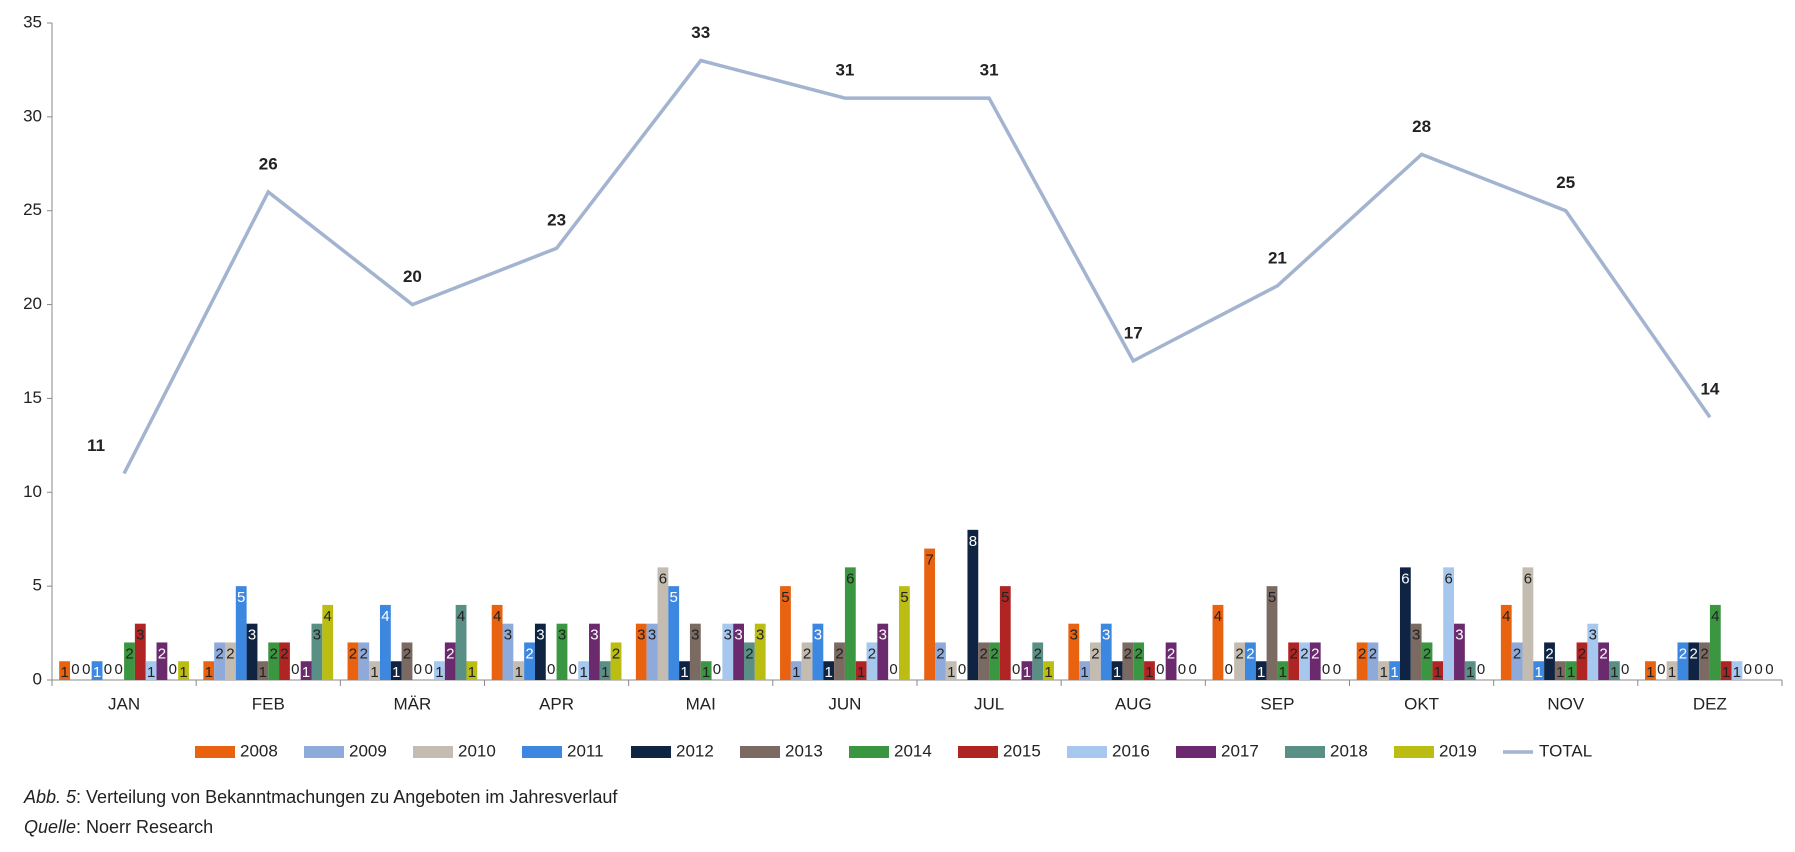  Describe the element at coordinates (700, 32) in the screenshot. I see `line-label: 33` at that location.